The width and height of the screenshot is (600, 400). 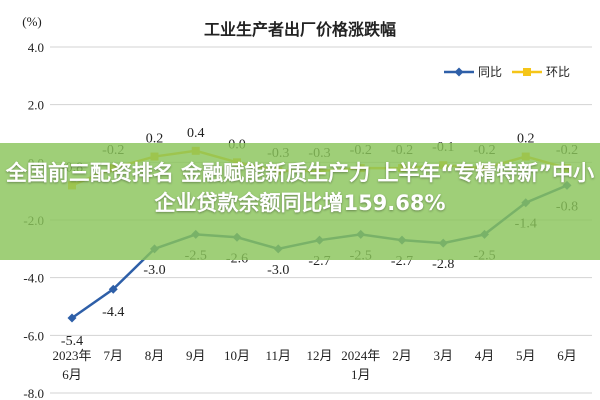 What do you see at coordinates (360, 365) in the screenshot?
I see `x-tick-label: 2024年 1月` at bounding box center [360, 365].